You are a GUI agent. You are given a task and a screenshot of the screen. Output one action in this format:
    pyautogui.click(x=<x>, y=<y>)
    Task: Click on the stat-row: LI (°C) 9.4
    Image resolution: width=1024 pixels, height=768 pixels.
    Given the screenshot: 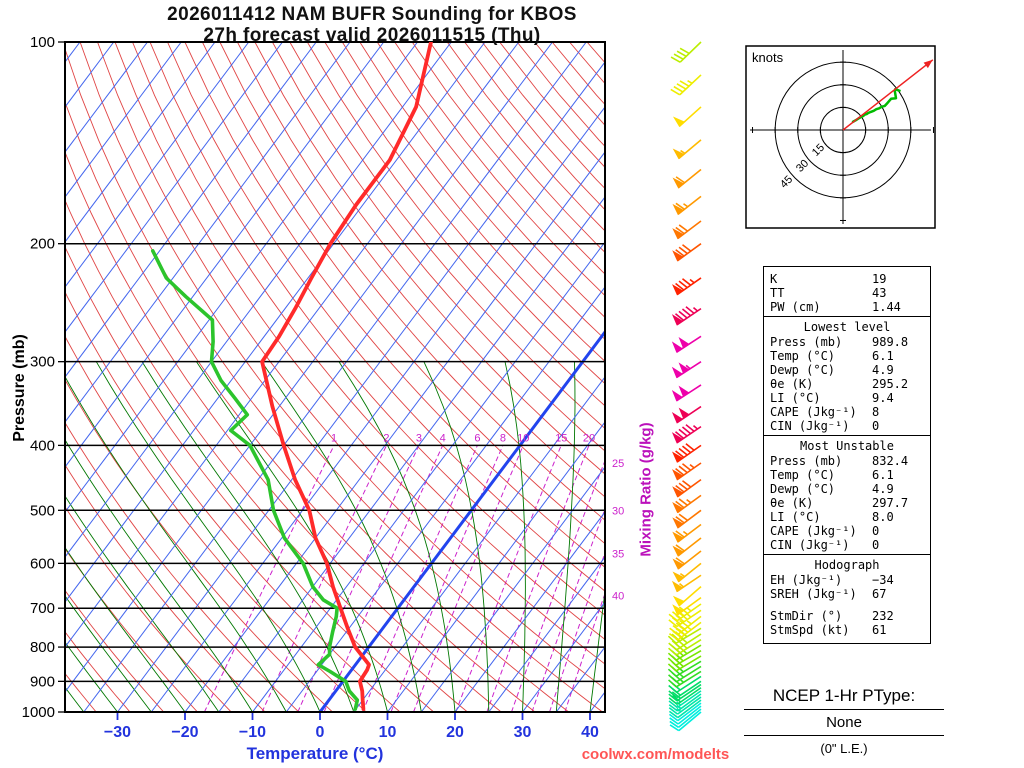 What is the action you would take?
    pyautogui.click(x=847, y=398)
    